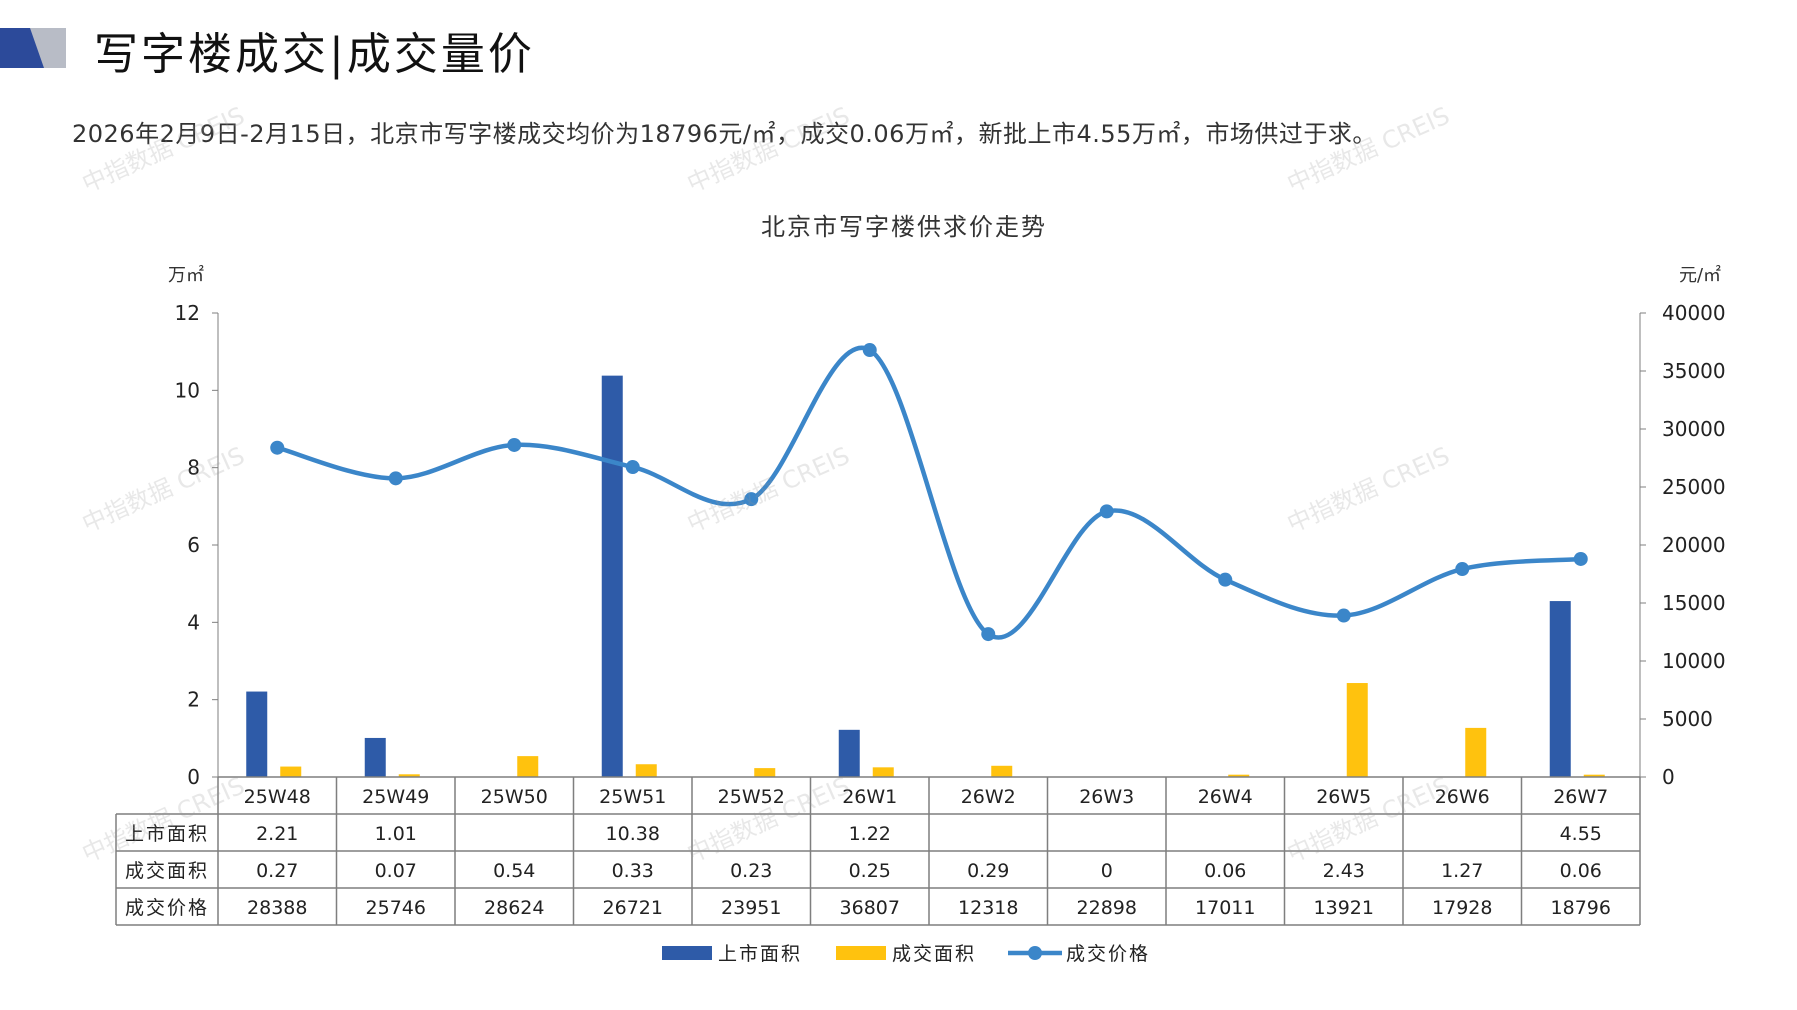  I want to click on table-data-label: 17011, so click(1225, 908).